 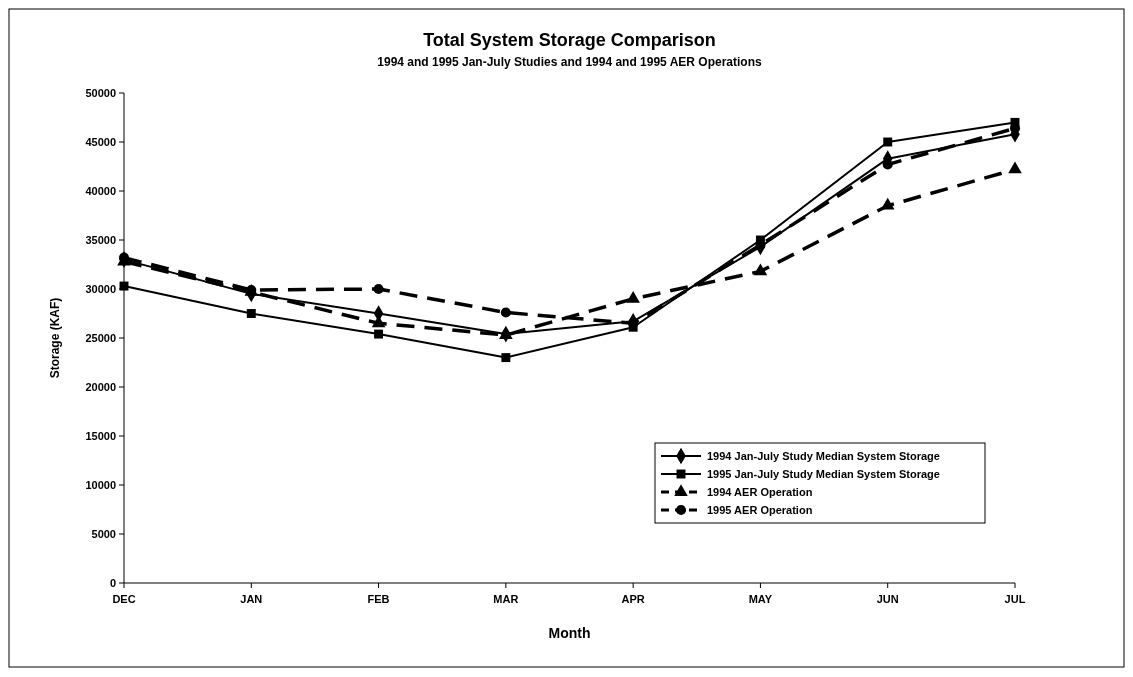 What do you see at coordinates (100, 92) in the screenshot?
I see `y-tick-label: 50000` at bounding box center [100, 92].